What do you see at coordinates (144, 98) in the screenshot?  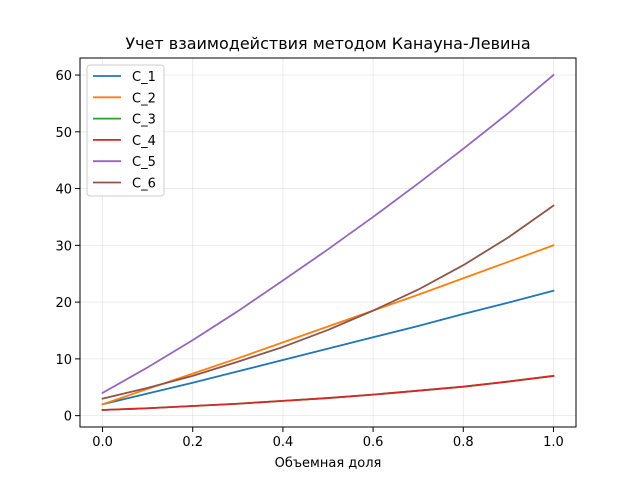 I see `legend-label-c-2: C_2` at bounding box center [144, 98].